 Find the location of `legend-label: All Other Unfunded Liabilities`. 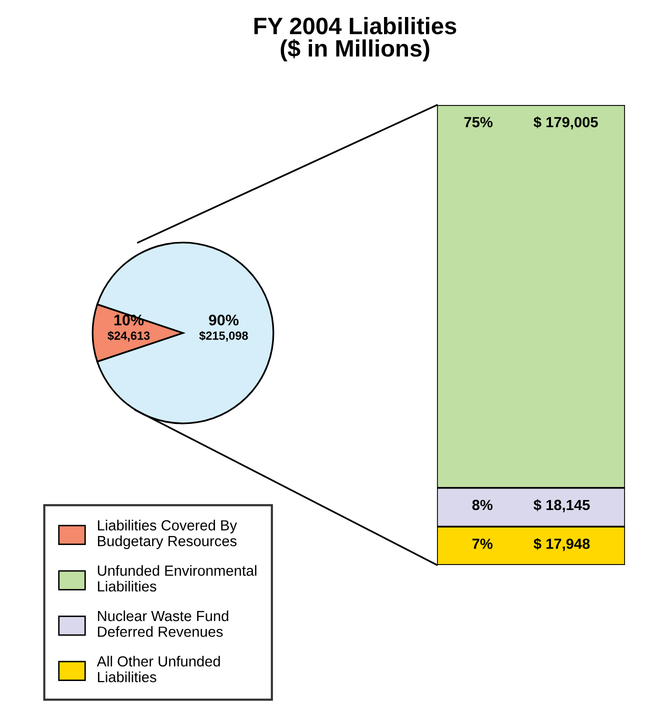

legend-label: All Other Unfunded Liabilities is located at coordinates (158, 669).